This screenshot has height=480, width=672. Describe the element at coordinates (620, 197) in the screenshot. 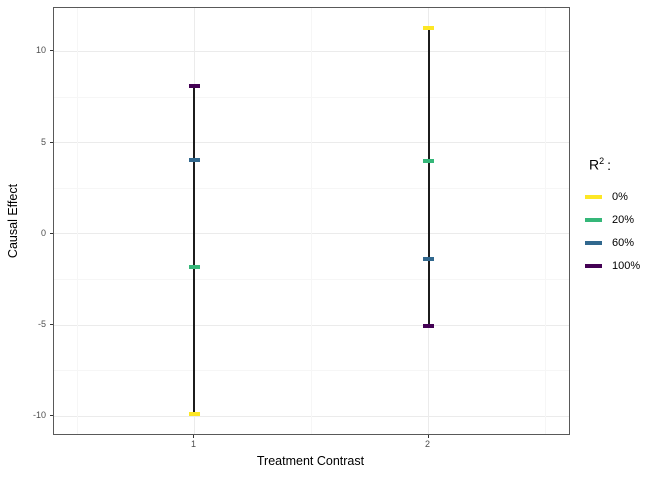

I see `legend-item-label: 0%` at that location.